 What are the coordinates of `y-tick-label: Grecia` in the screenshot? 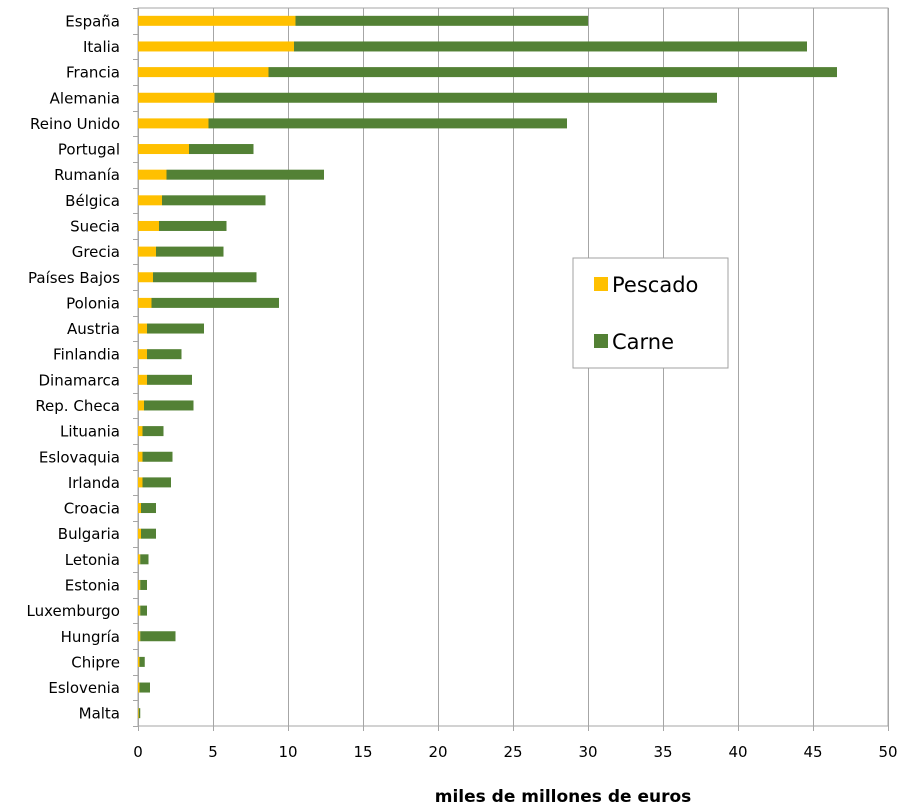 It's located at (96, 252).